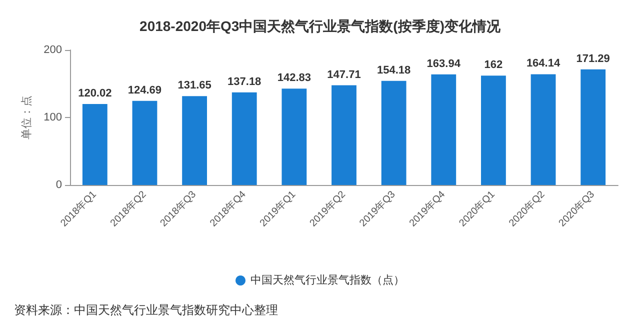 This screenshot has width=640, height=325. I want to click on data-label: 163.94, so click(444, 64).